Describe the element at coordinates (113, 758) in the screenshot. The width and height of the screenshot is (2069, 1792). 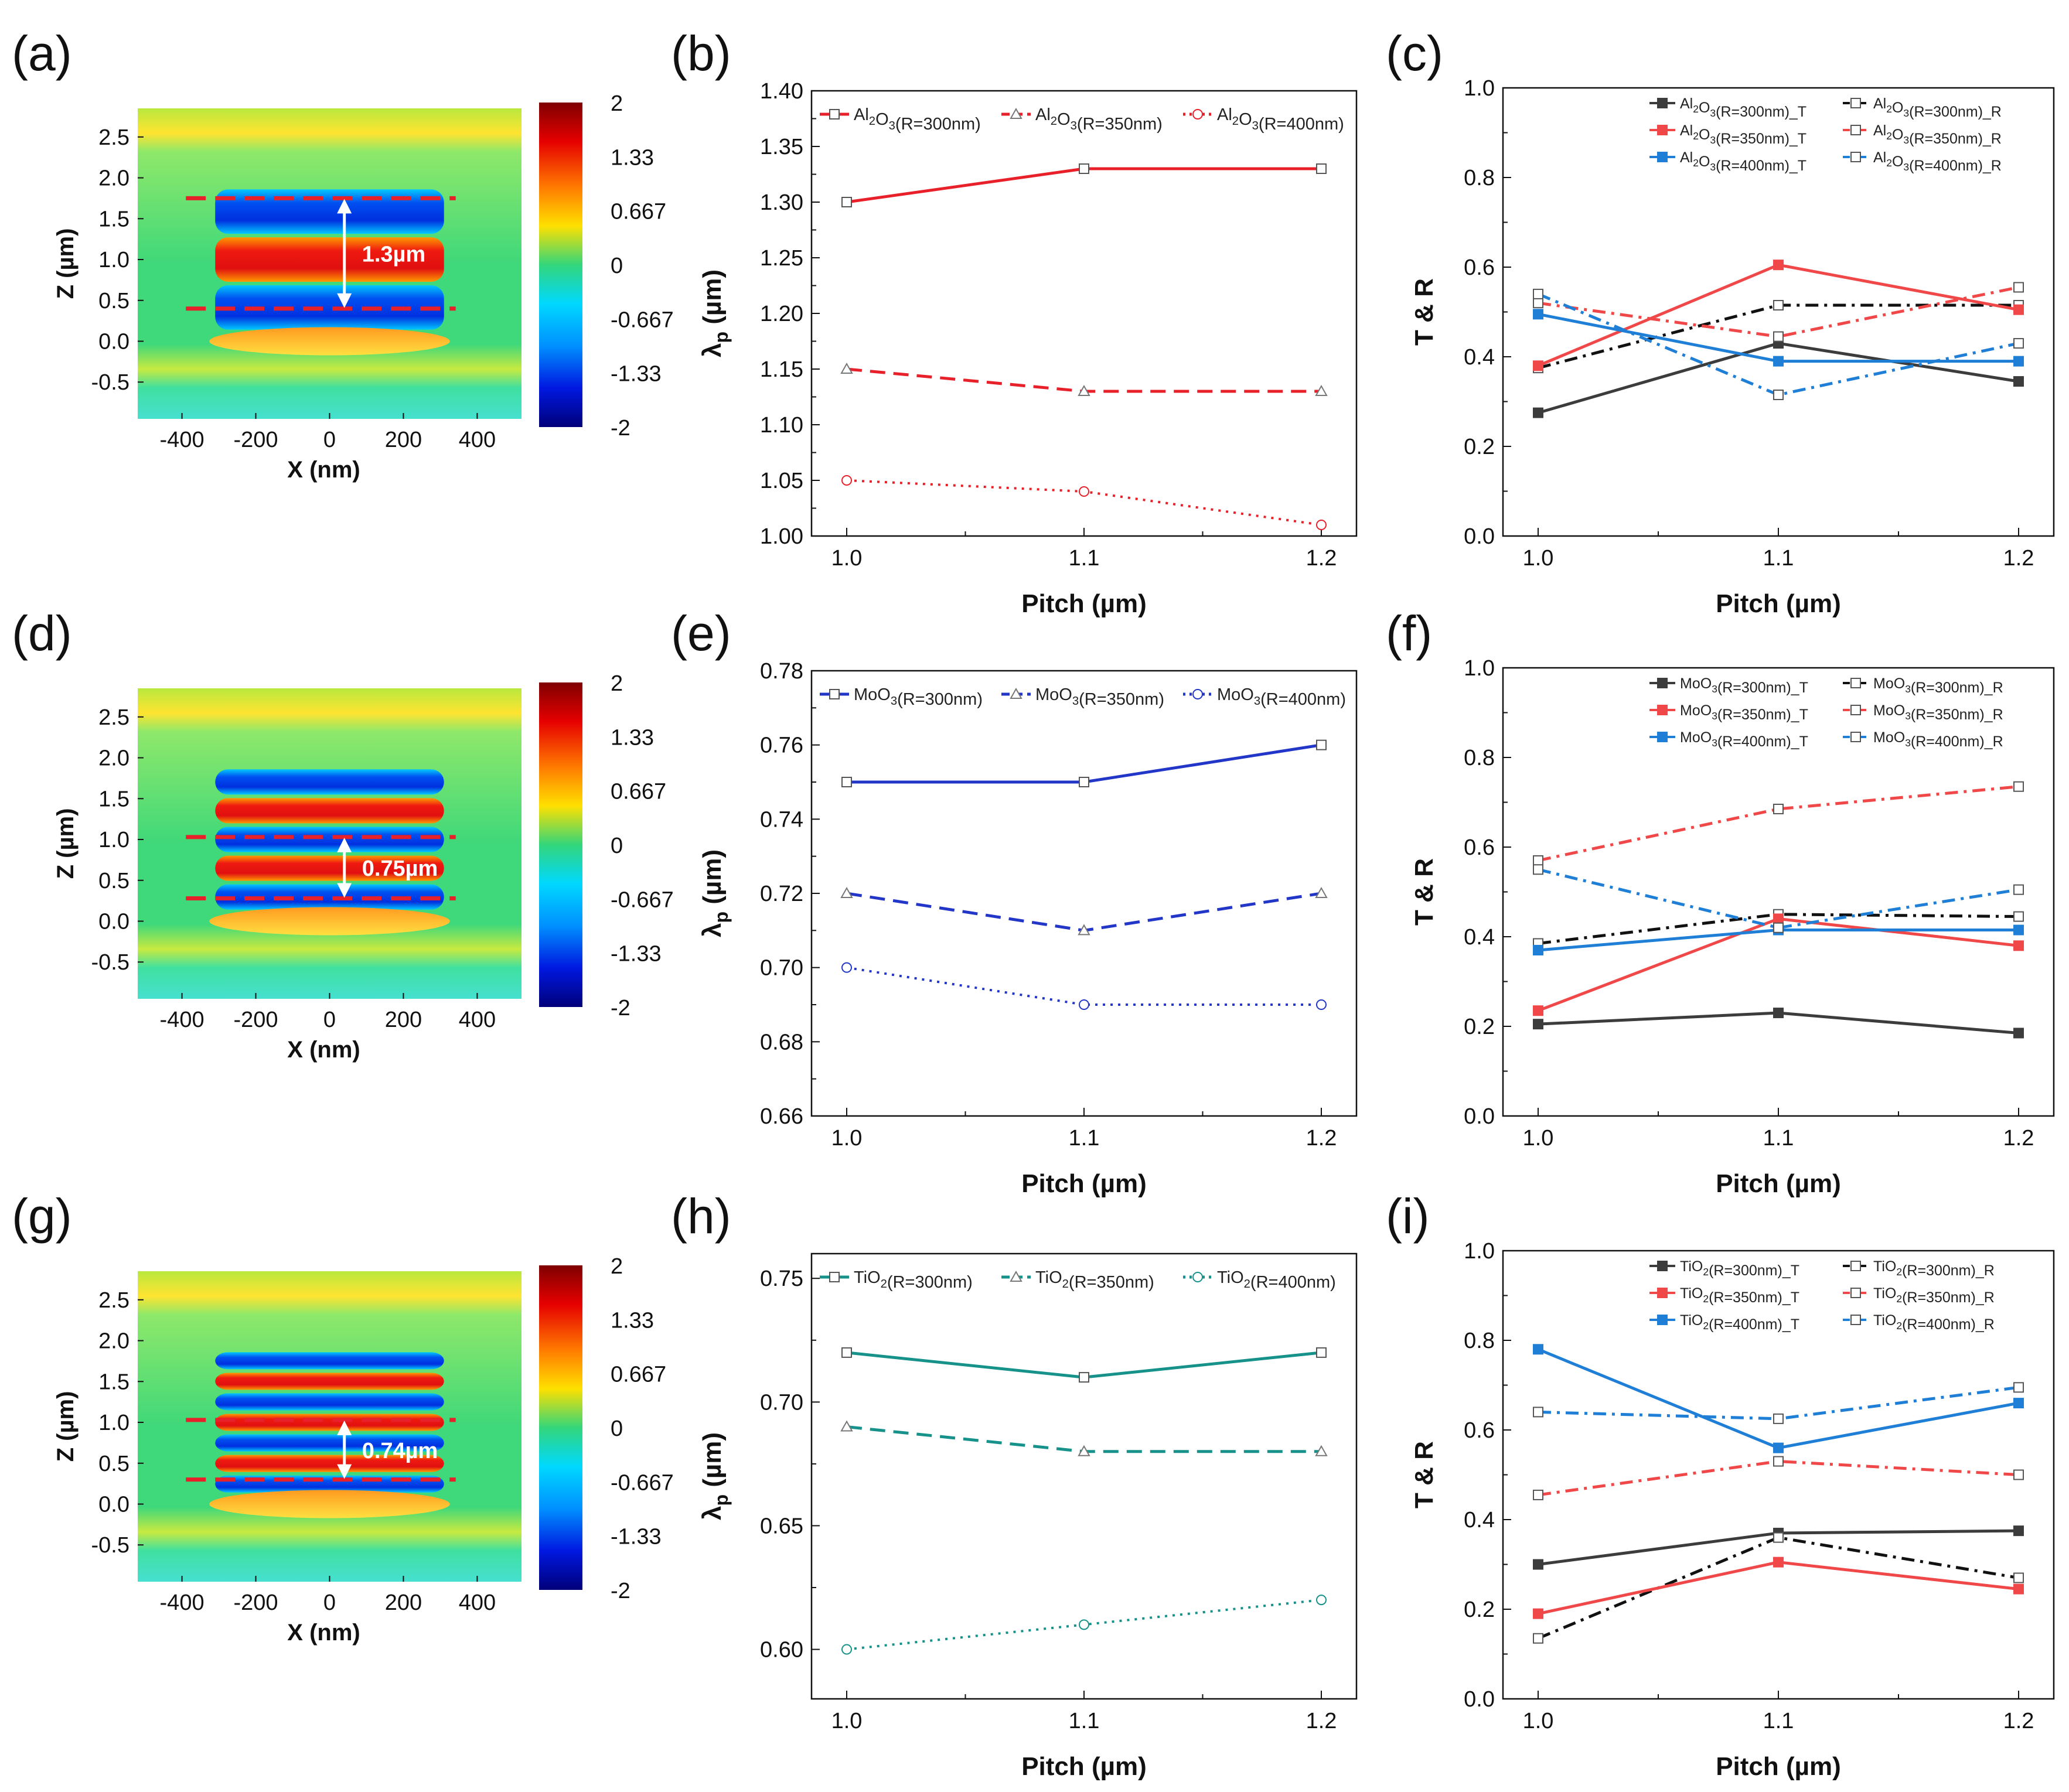
I see `field-y-tick-label: 2.0` at that location.